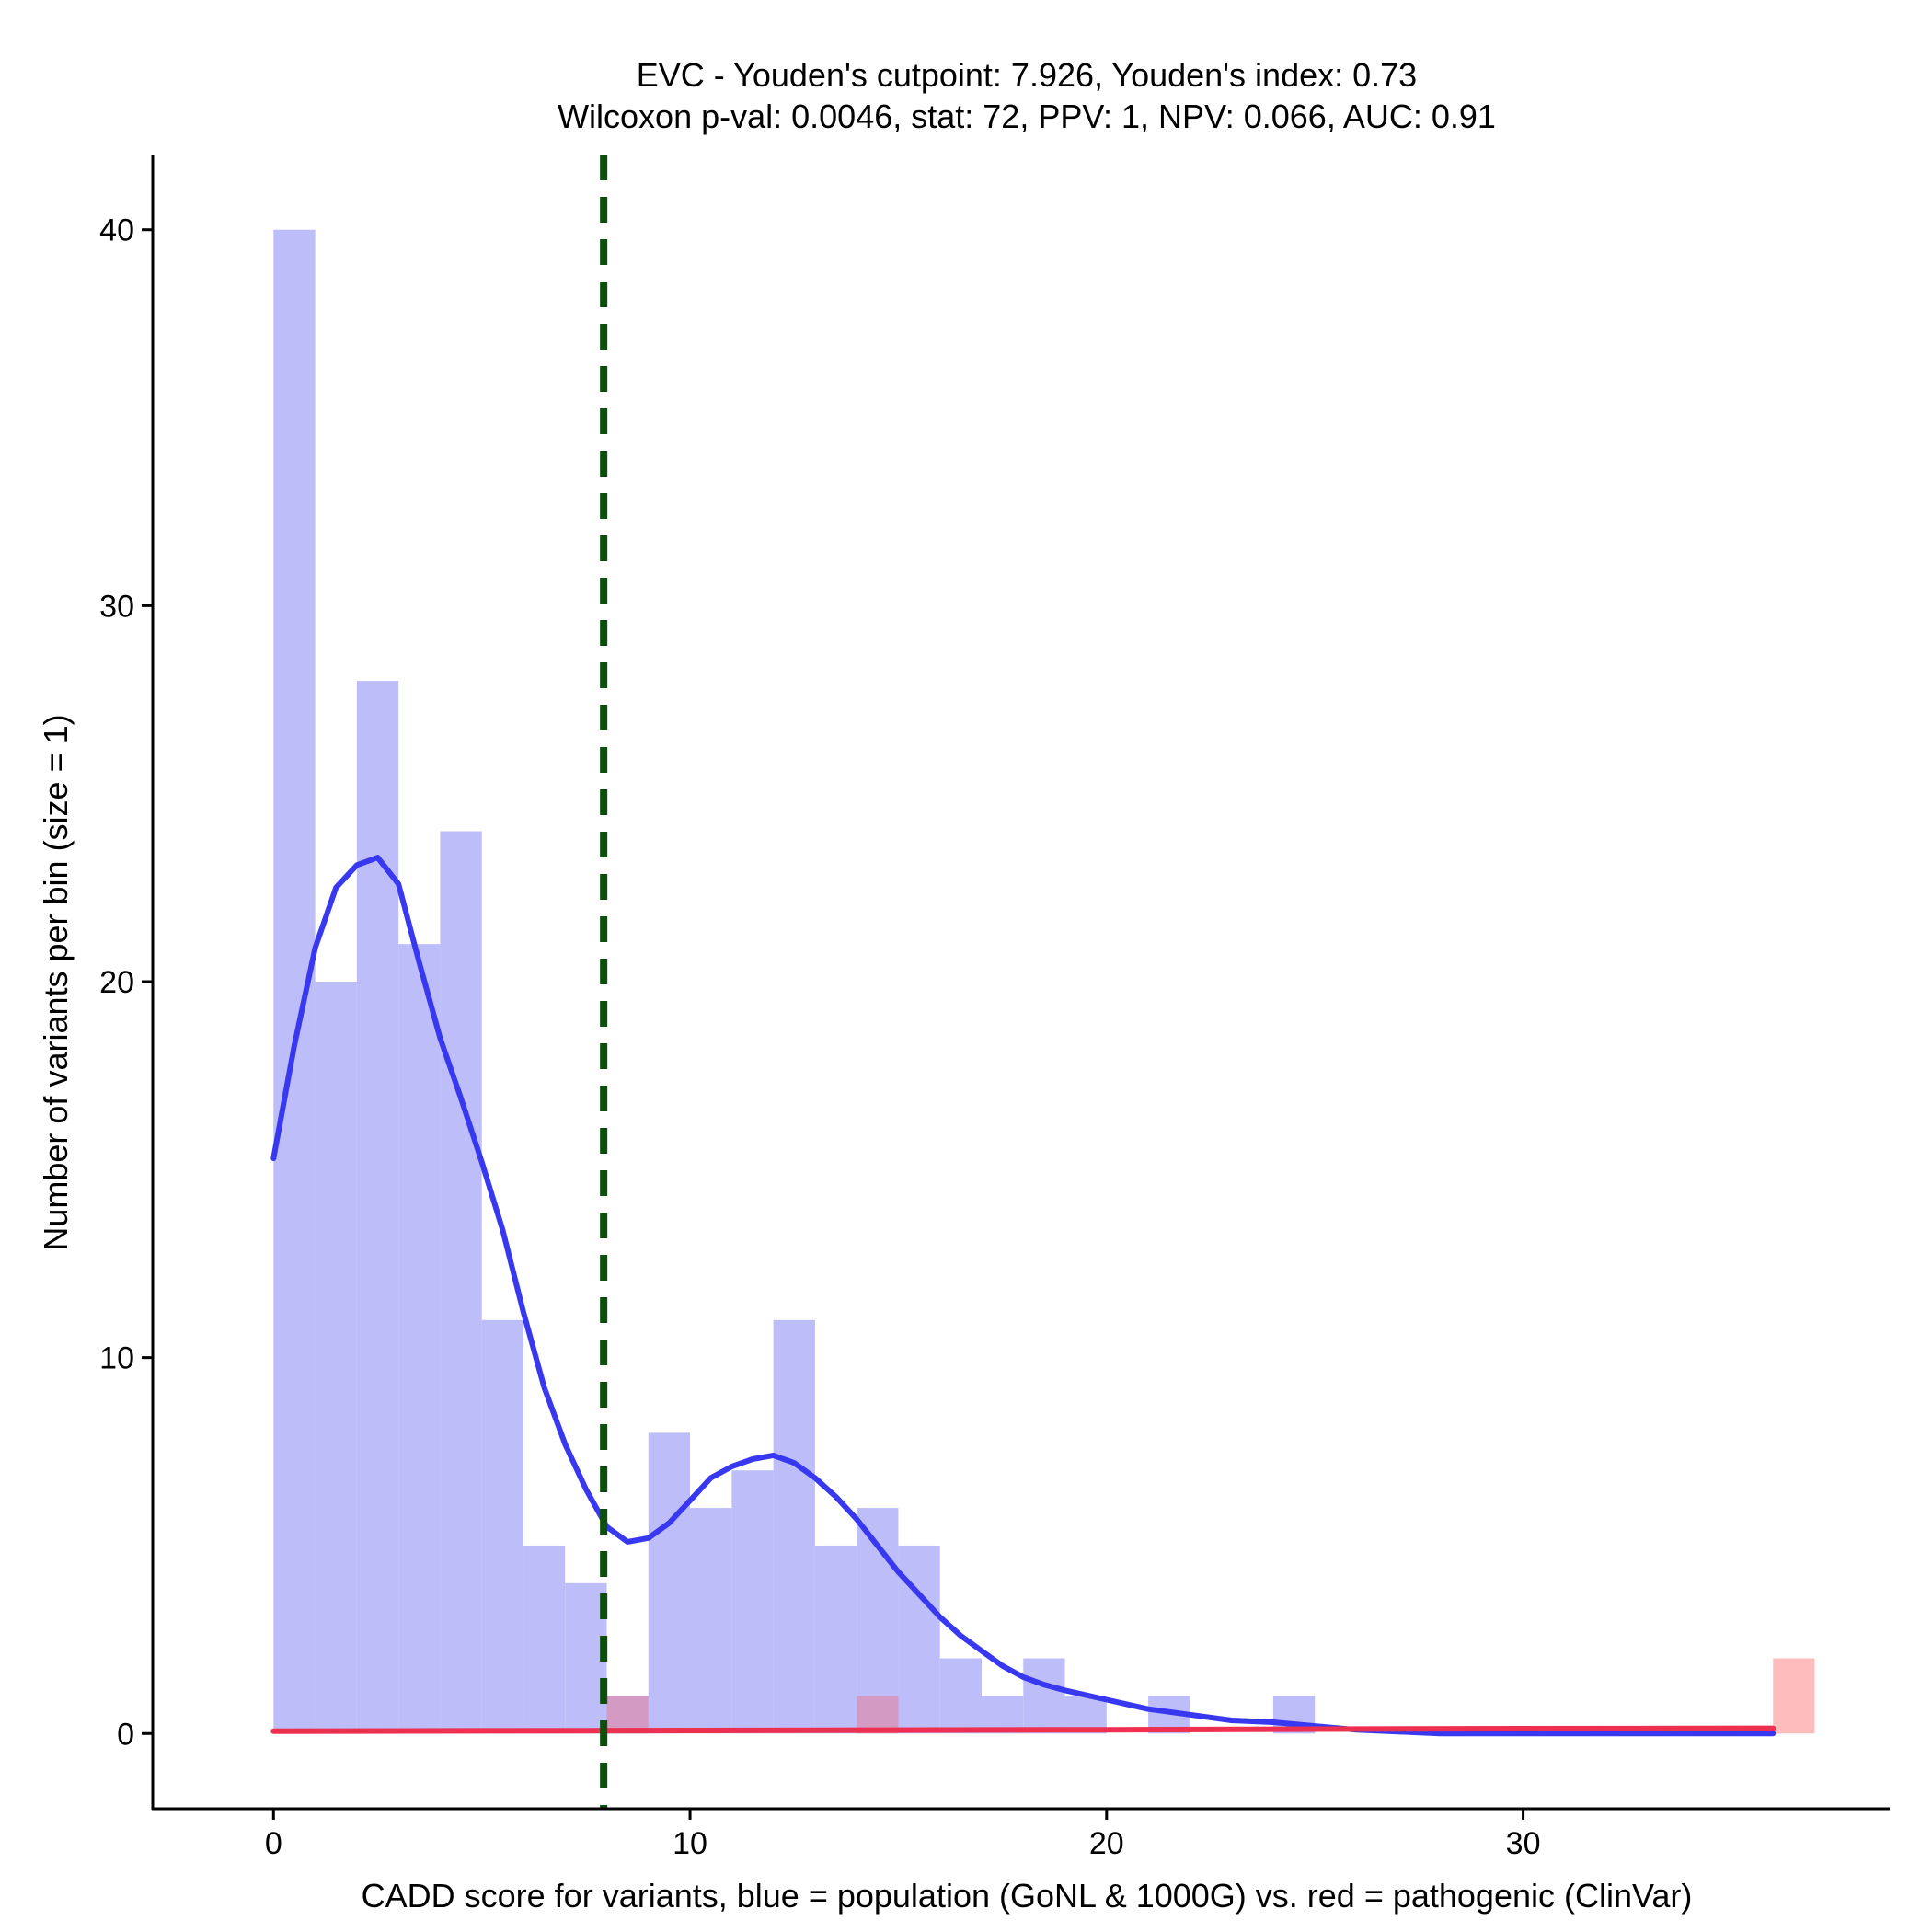 The image size is (1932, 1932). Describe the element at coordinates (116, 230) in the screenshot. I see `y-tick-label: 40` at that location.